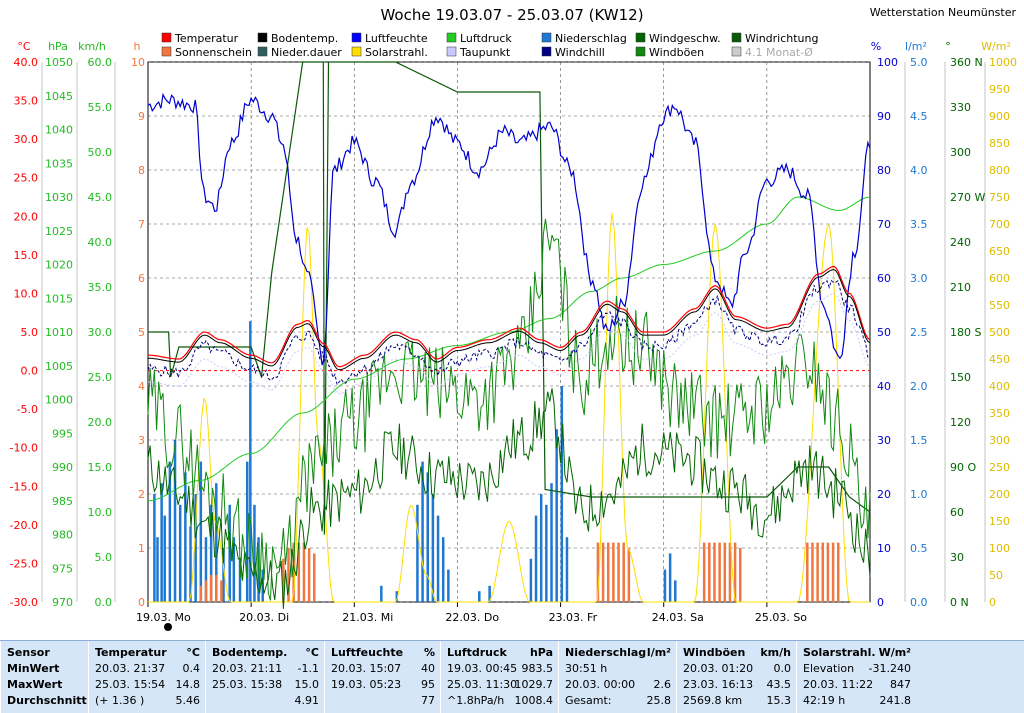 The height and width of the screenshot is (713, 1024). What do you see at coordinates (92, 46) in the screenshot?
I see `axis-unit: km/h` at bounding box center [92, 46].